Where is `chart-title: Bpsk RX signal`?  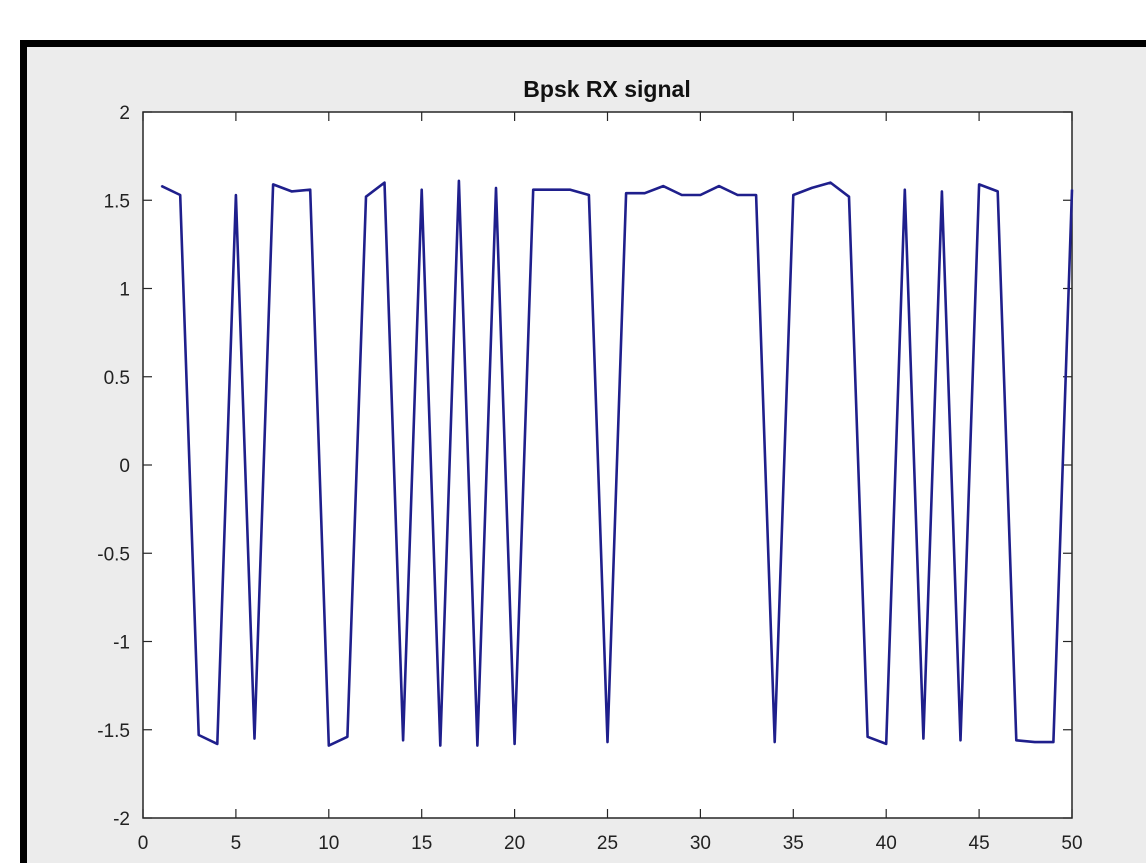
chart-title: Bpsk RX signal is located at coordinates (606, 89).